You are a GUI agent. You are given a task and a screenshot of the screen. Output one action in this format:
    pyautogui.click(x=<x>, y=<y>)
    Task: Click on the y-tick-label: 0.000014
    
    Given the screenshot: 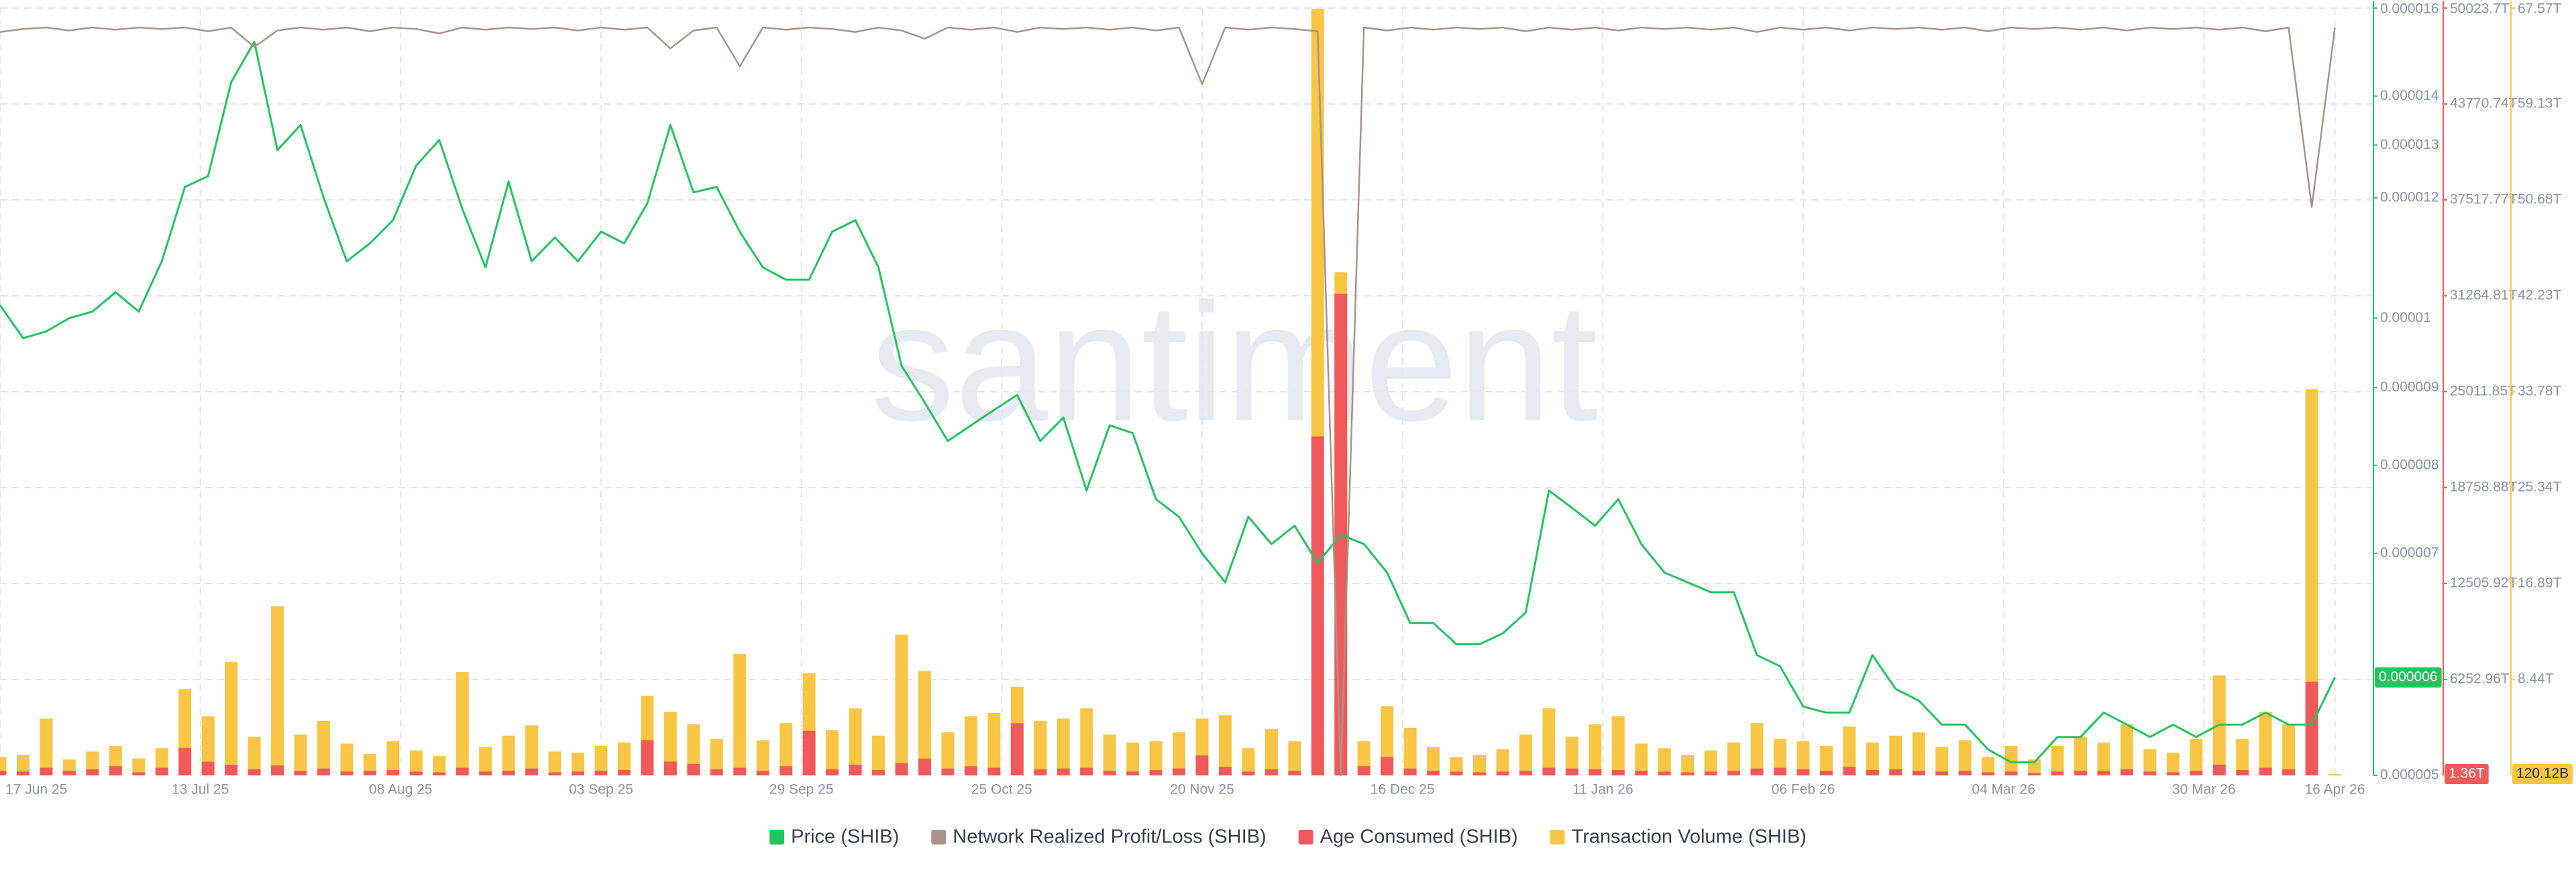 What is the action you would take?
    pyautogui.click(x=2409, y=96)
    